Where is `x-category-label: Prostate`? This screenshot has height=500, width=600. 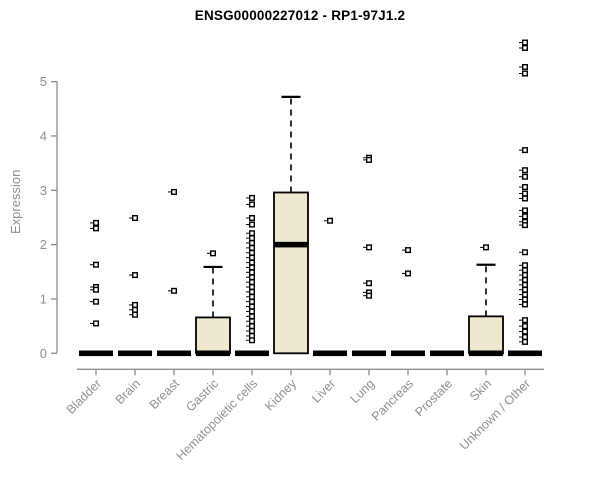 x-category-label: Prostate is located at coordinates (433, 397).